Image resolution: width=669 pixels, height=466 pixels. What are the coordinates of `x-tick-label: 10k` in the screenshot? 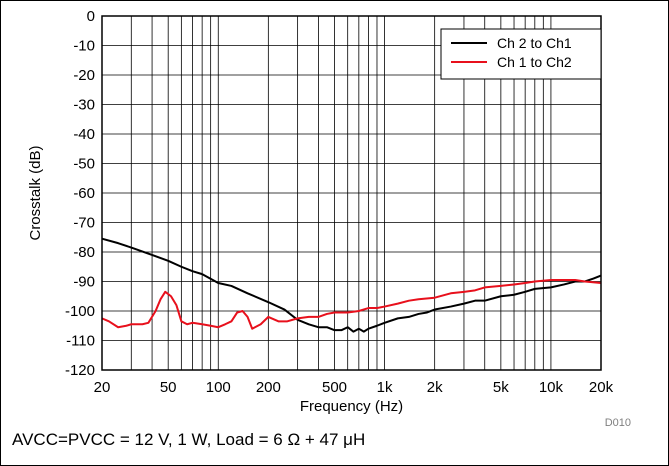 It's located at (551, 387).